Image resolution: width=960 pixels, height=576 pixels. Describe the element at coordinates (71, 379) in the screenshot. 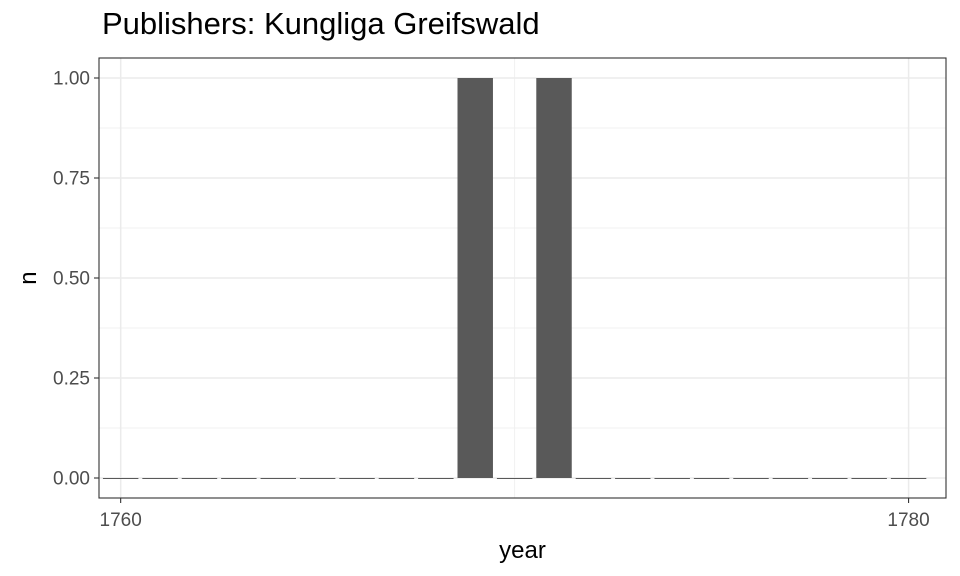

I see `y-tick-label: 0.25` at that location.